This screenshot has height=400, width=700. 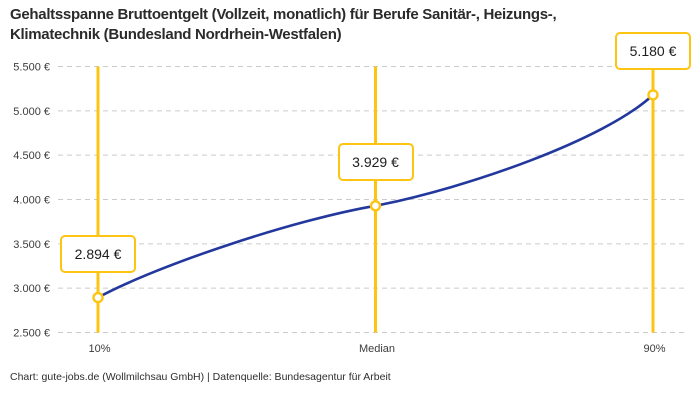 What do you see at coordinates (99, 349) in the screenshot?
I see `x-axis-tick-label: 10%` at bounding box center [99, 349].